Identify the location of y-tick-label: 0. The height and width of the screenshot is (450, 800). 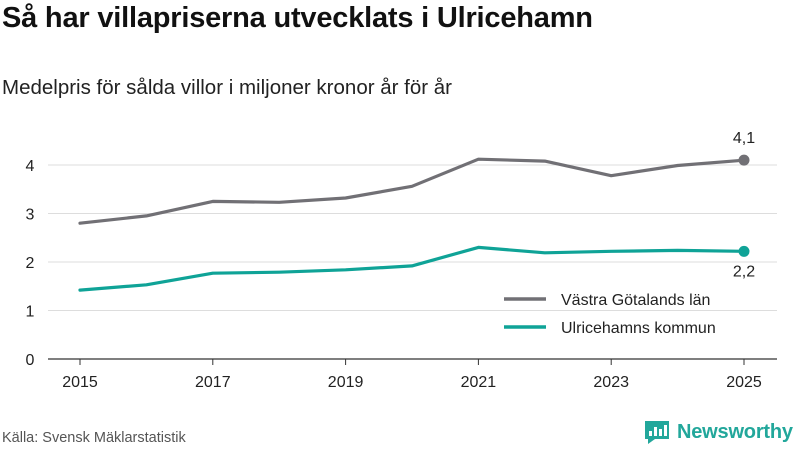
(30, 360).